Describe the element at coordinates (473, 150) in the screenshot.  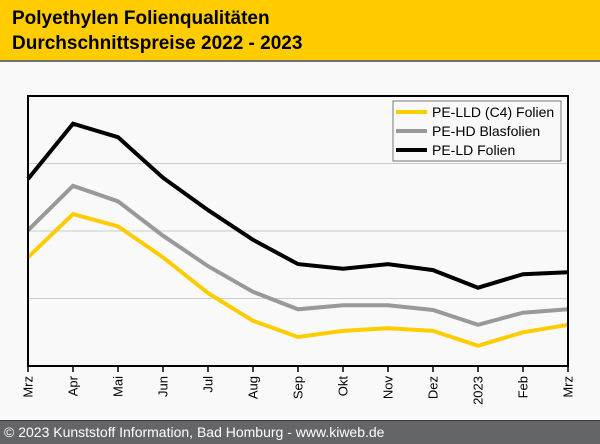
I see `legend-label: PE-LD Folien` at that location.